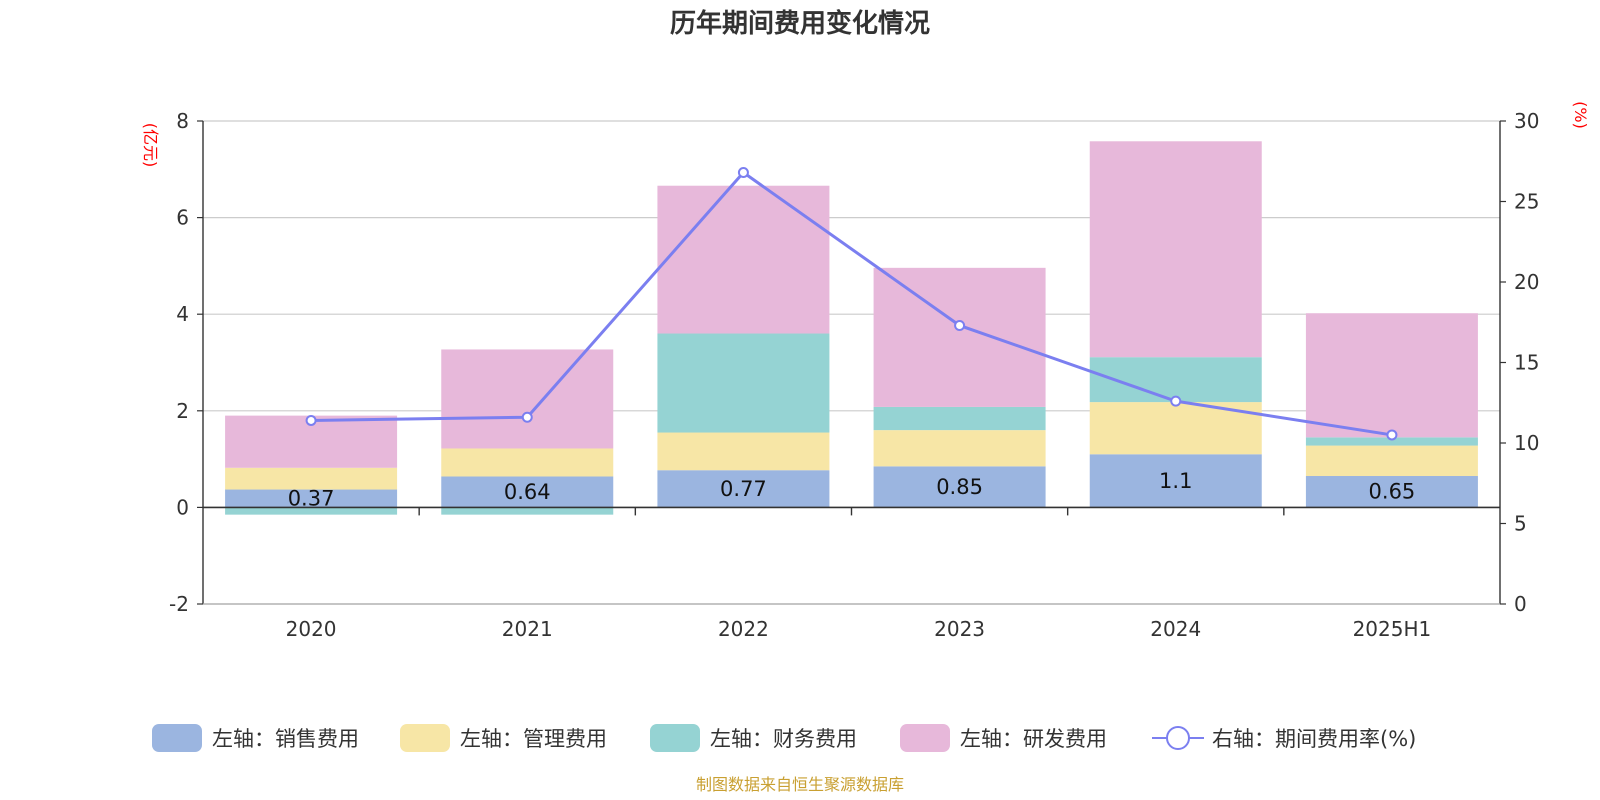 This screenshot has width=1600, height=800. I want to click on bar-data-label: 0.64, so click(527, 492).